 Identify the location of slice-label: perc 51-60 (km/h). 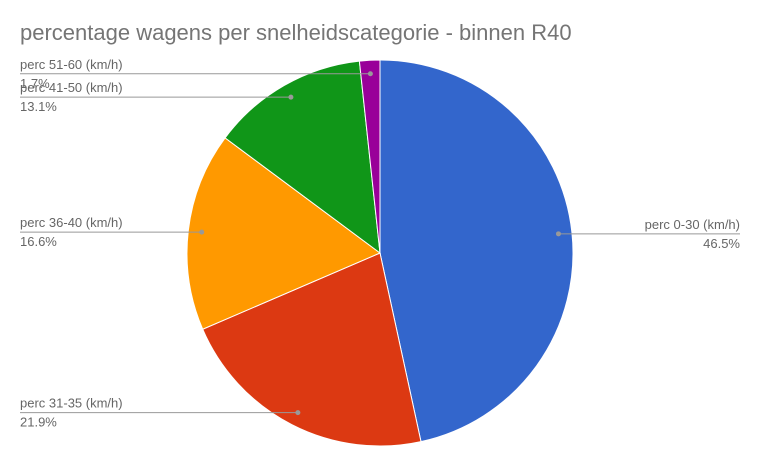
(71, 64).